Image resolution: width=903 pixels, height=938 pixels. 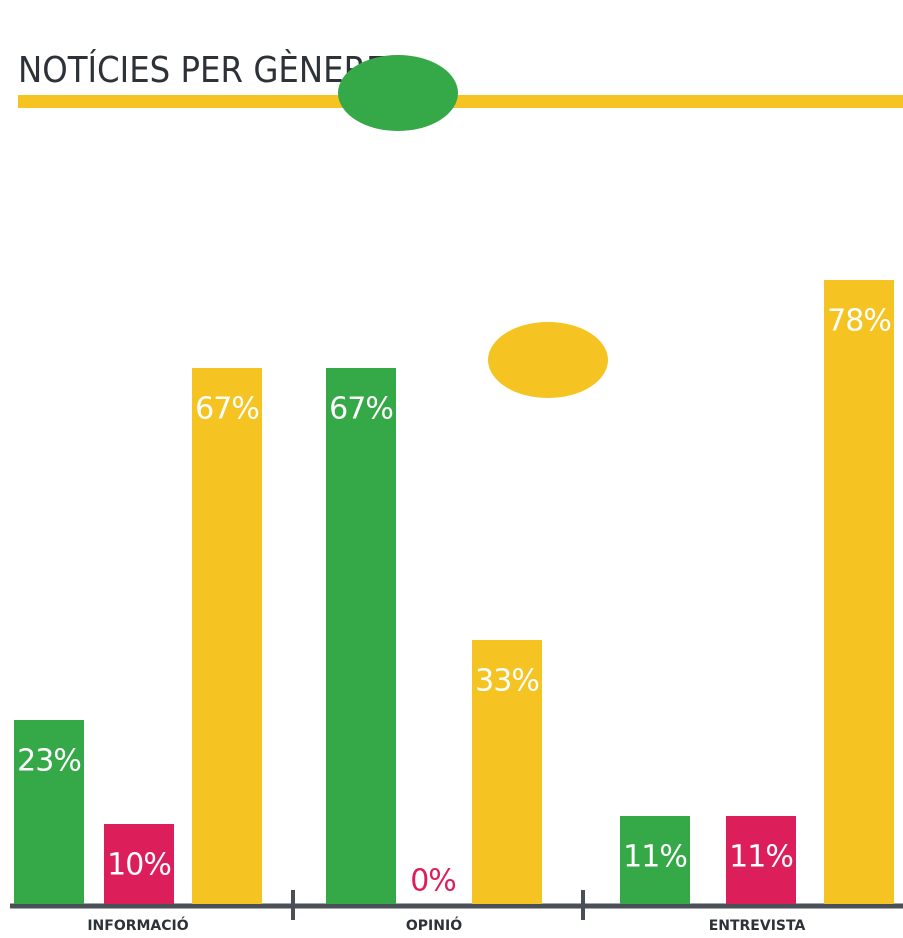 I want to click on title-band, so click(x=460, y=101).